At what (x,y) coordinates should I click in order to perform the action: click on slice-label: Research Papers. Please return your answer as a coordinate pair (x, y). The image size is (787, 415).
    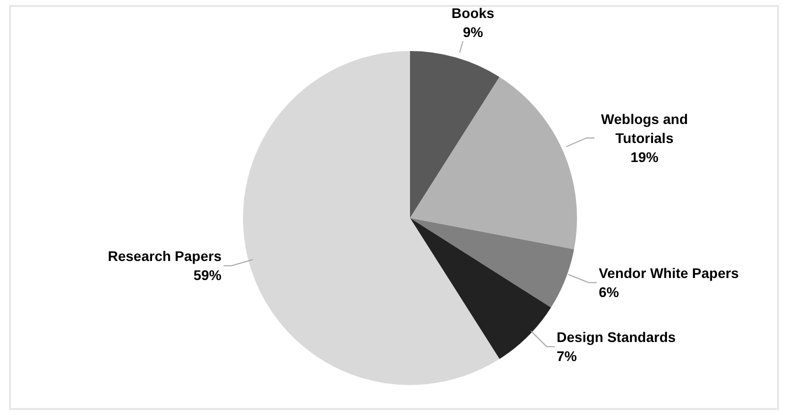
    Looking at the image, I should click on (165, 256).